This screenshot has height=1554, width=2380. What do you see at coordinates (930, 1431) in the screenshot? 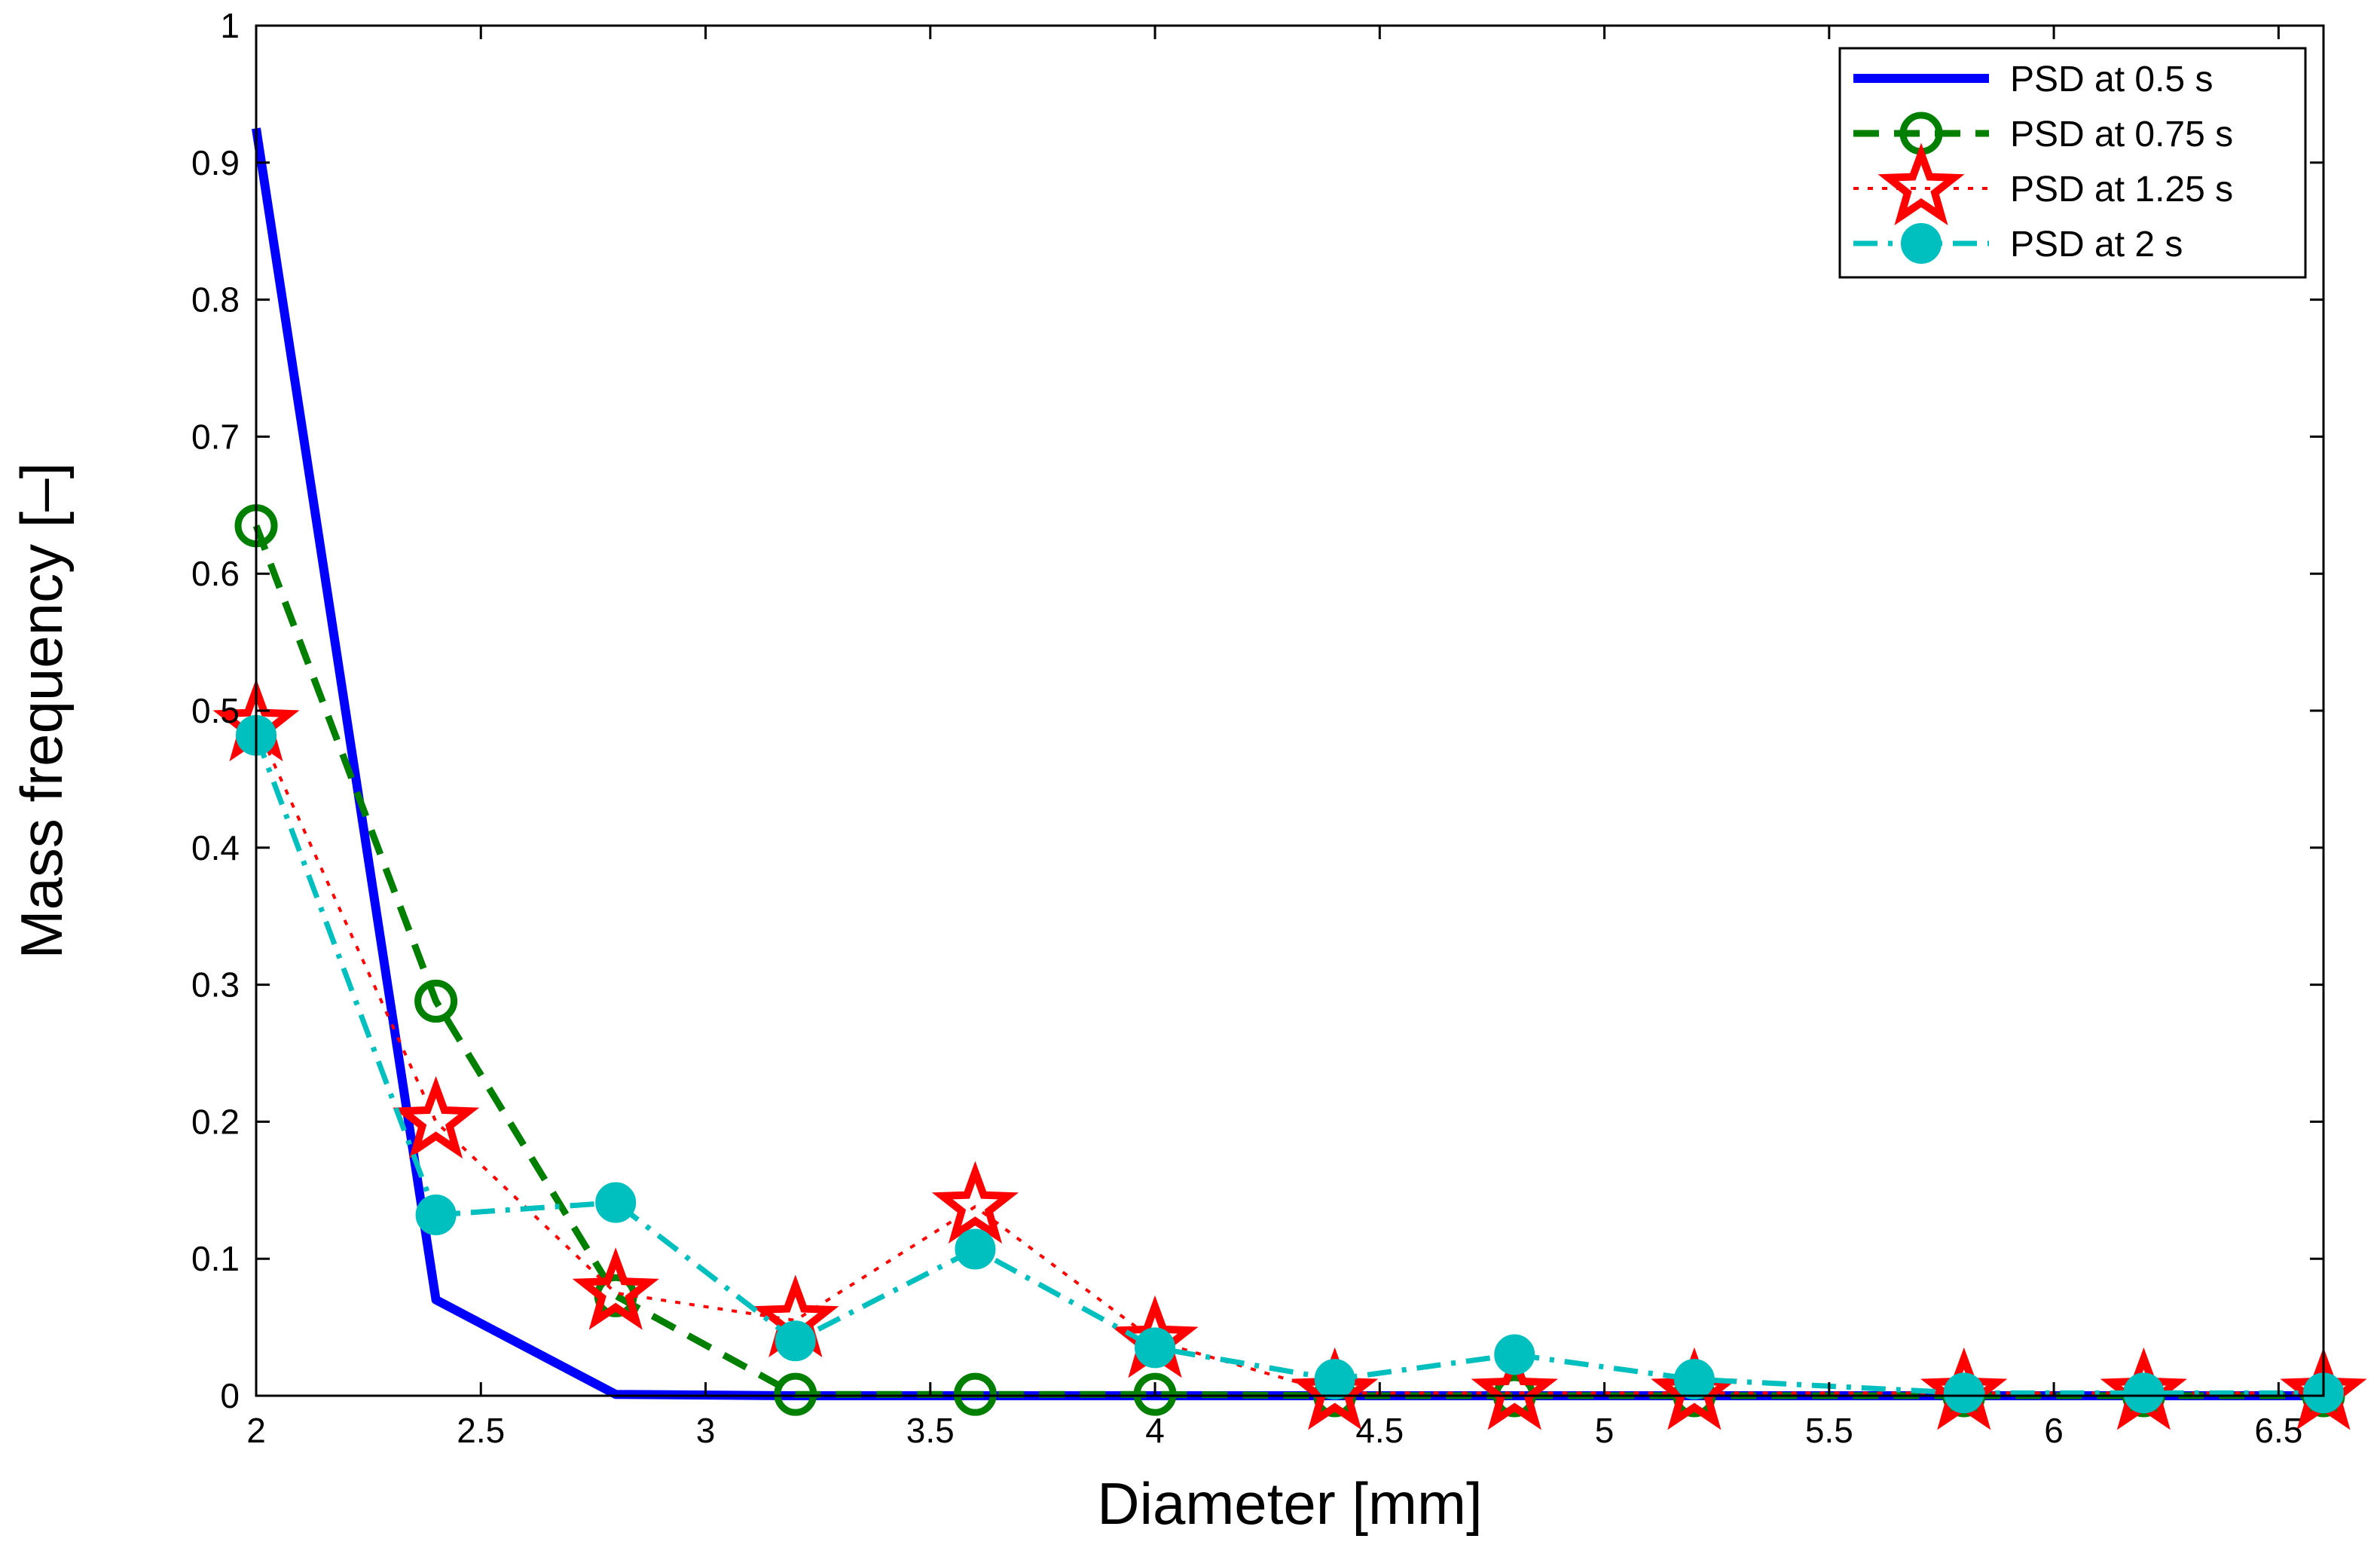
I see `x-tick-label: 3.5` at bounding box center [930, 1431].